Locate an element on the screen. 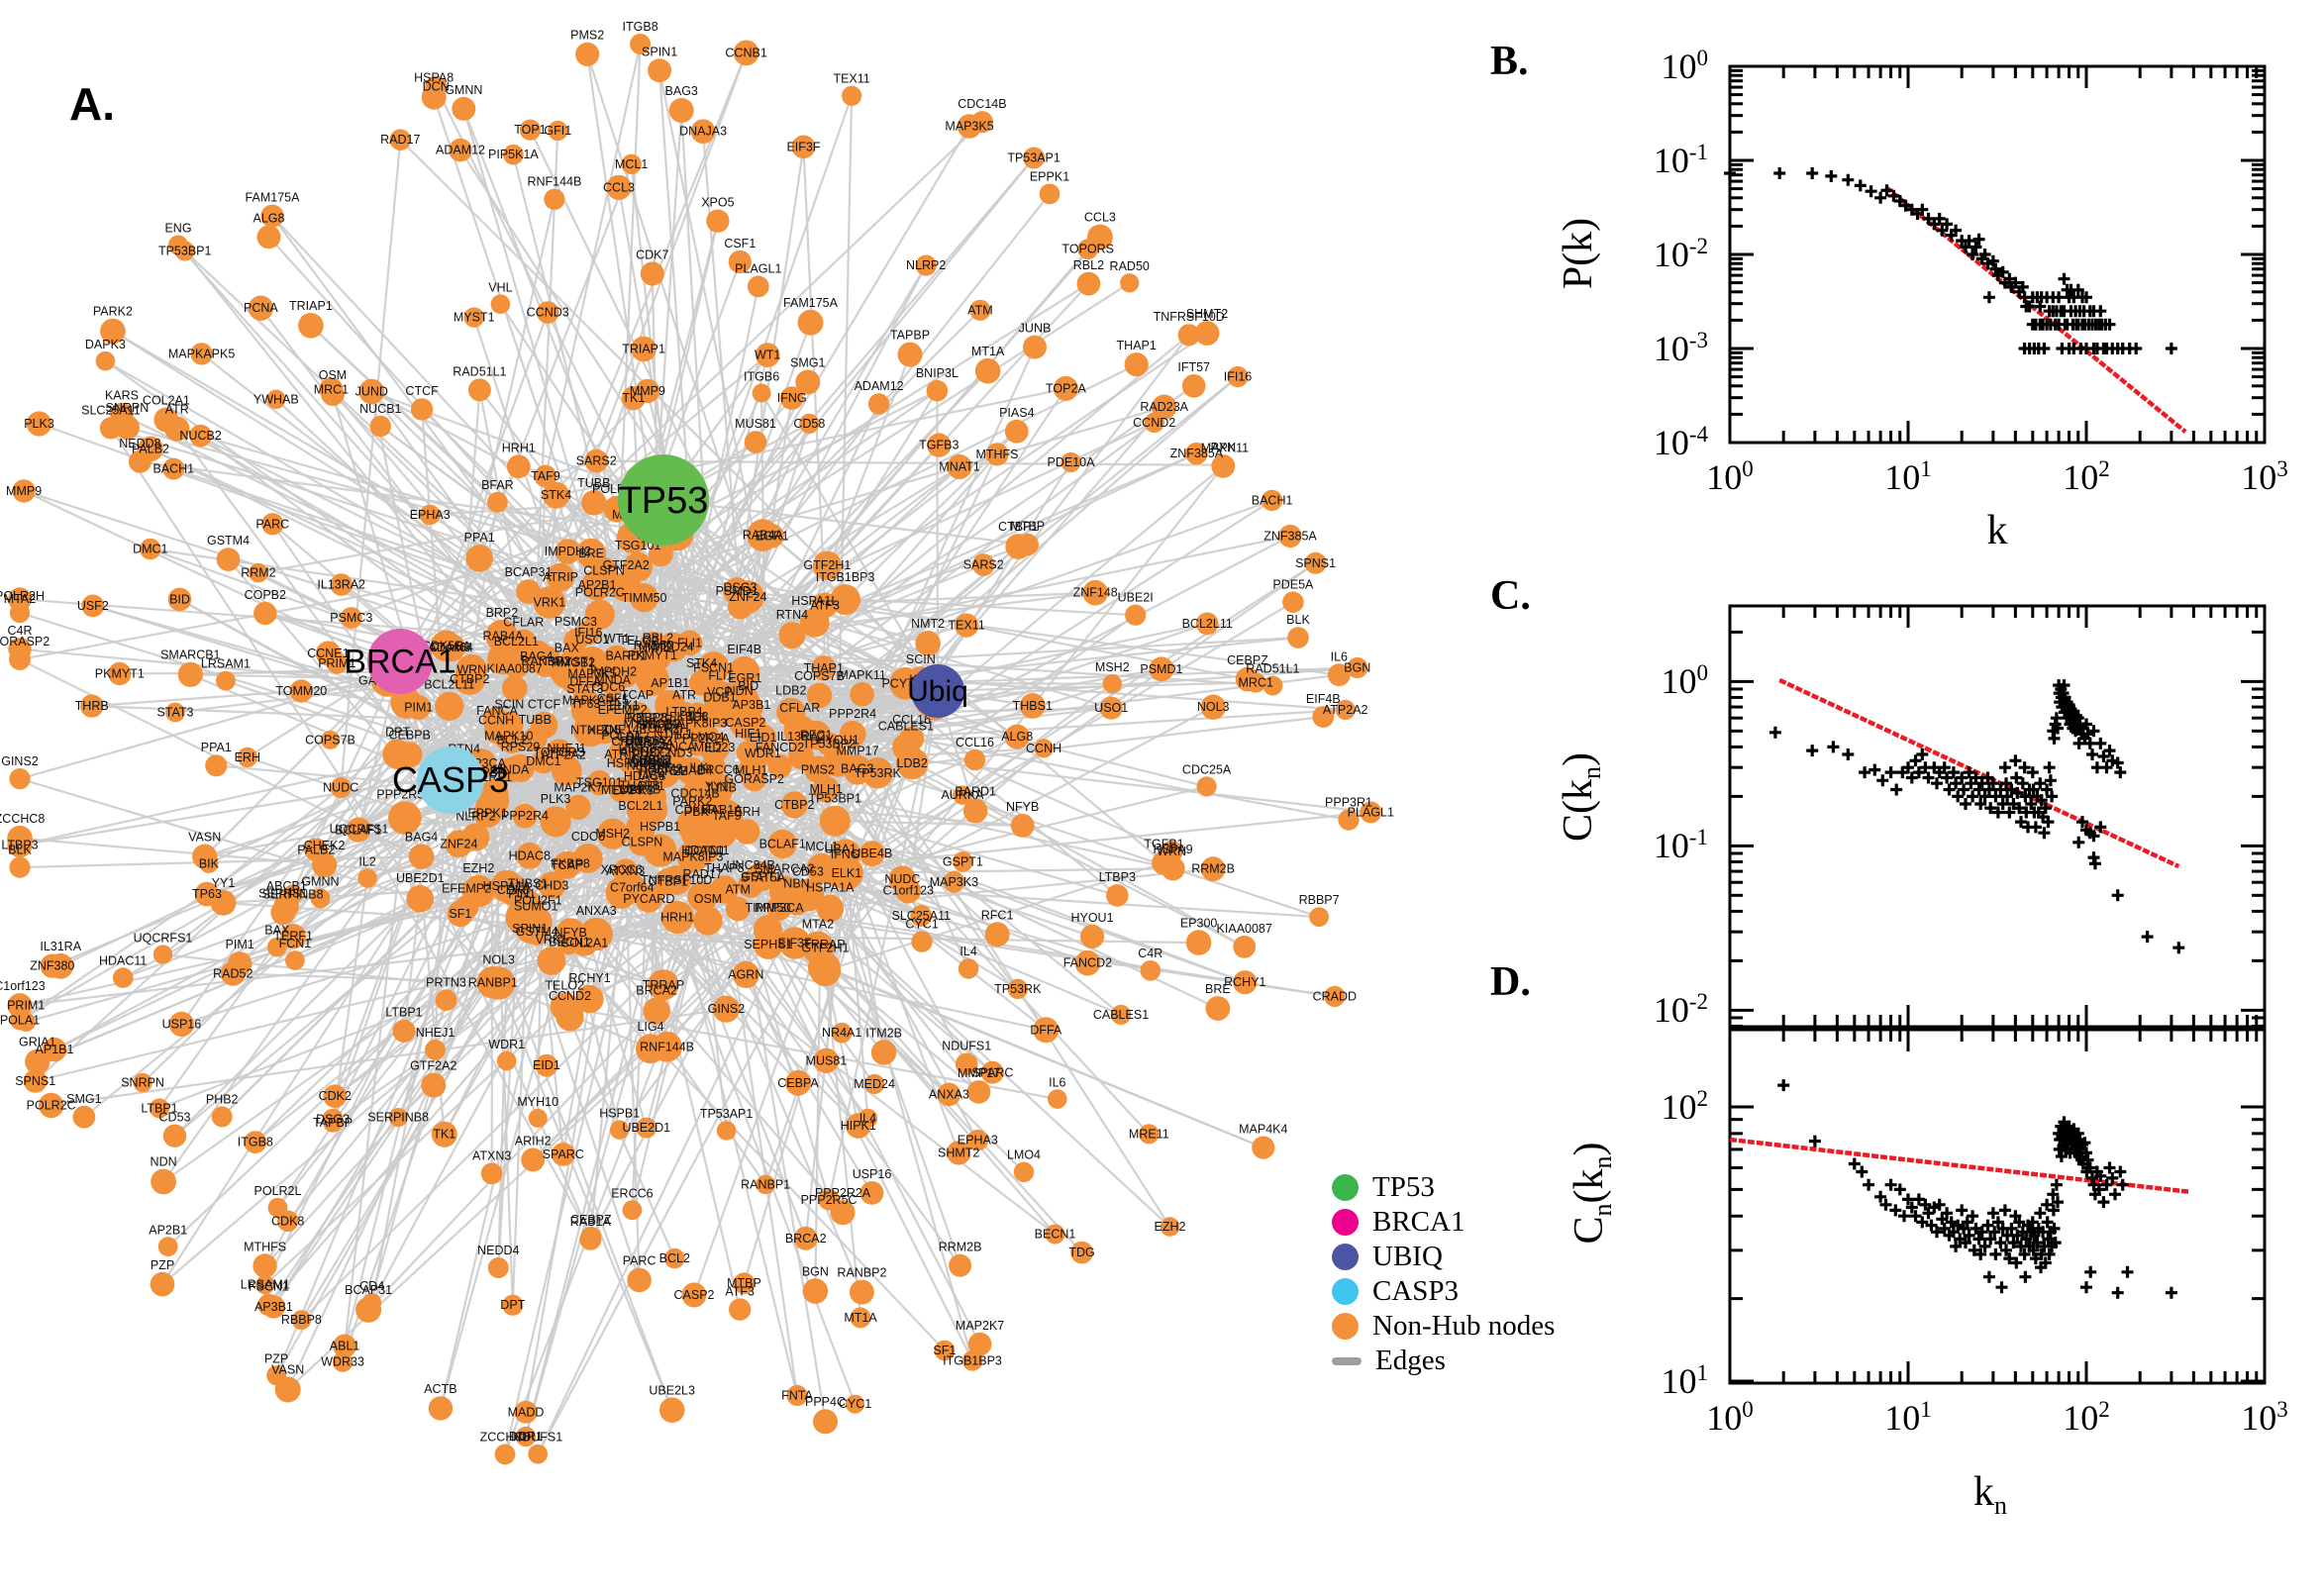  svg-text: CCL3 is located at coordinates (1100, 218).